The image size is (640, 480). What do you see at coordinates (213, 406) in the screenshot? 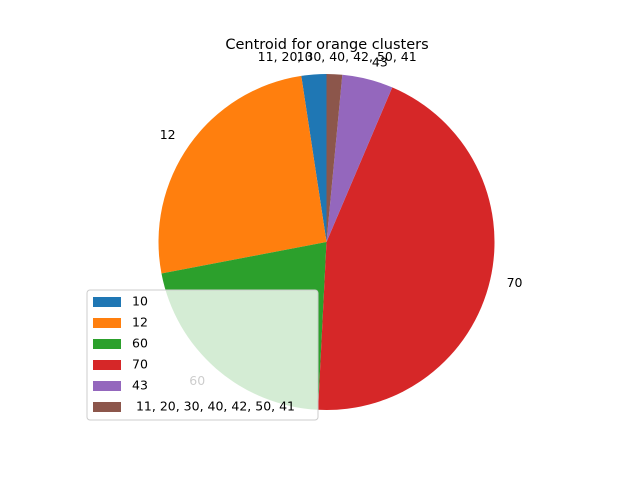
I see `legend-label-5: 11, 20, 30, 40, 42, 50, 41` at bounding box center [213, 406].